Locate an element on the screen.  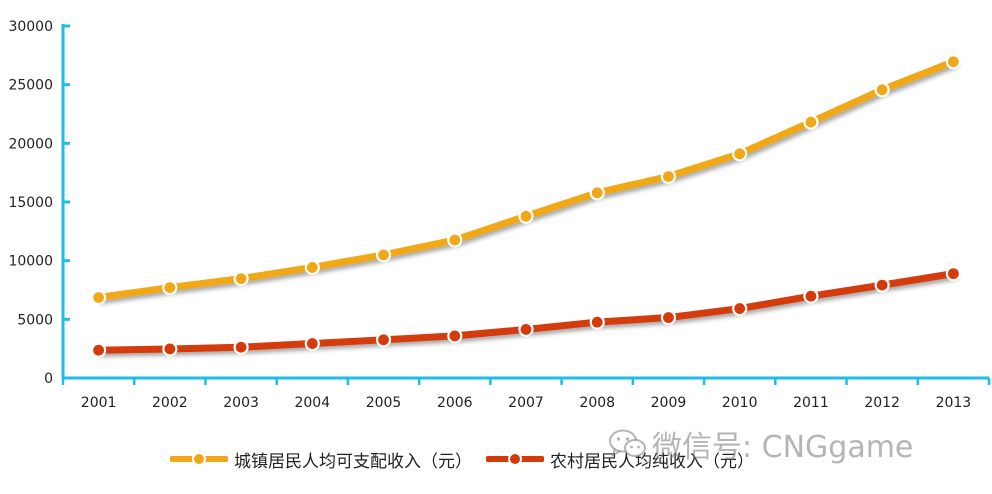
x-tick-label: 2002 is located at coordinates (170, 403).